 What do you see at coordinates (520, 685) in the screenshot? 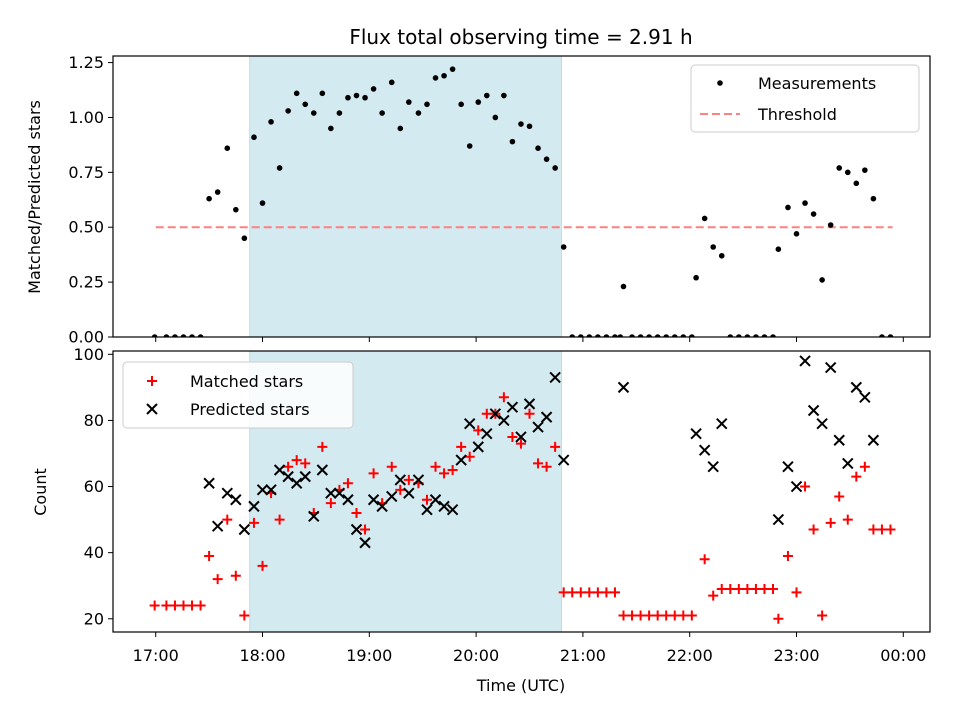
I see `x-axis-label: Time (UTC)` at bounding box center [520, 685].